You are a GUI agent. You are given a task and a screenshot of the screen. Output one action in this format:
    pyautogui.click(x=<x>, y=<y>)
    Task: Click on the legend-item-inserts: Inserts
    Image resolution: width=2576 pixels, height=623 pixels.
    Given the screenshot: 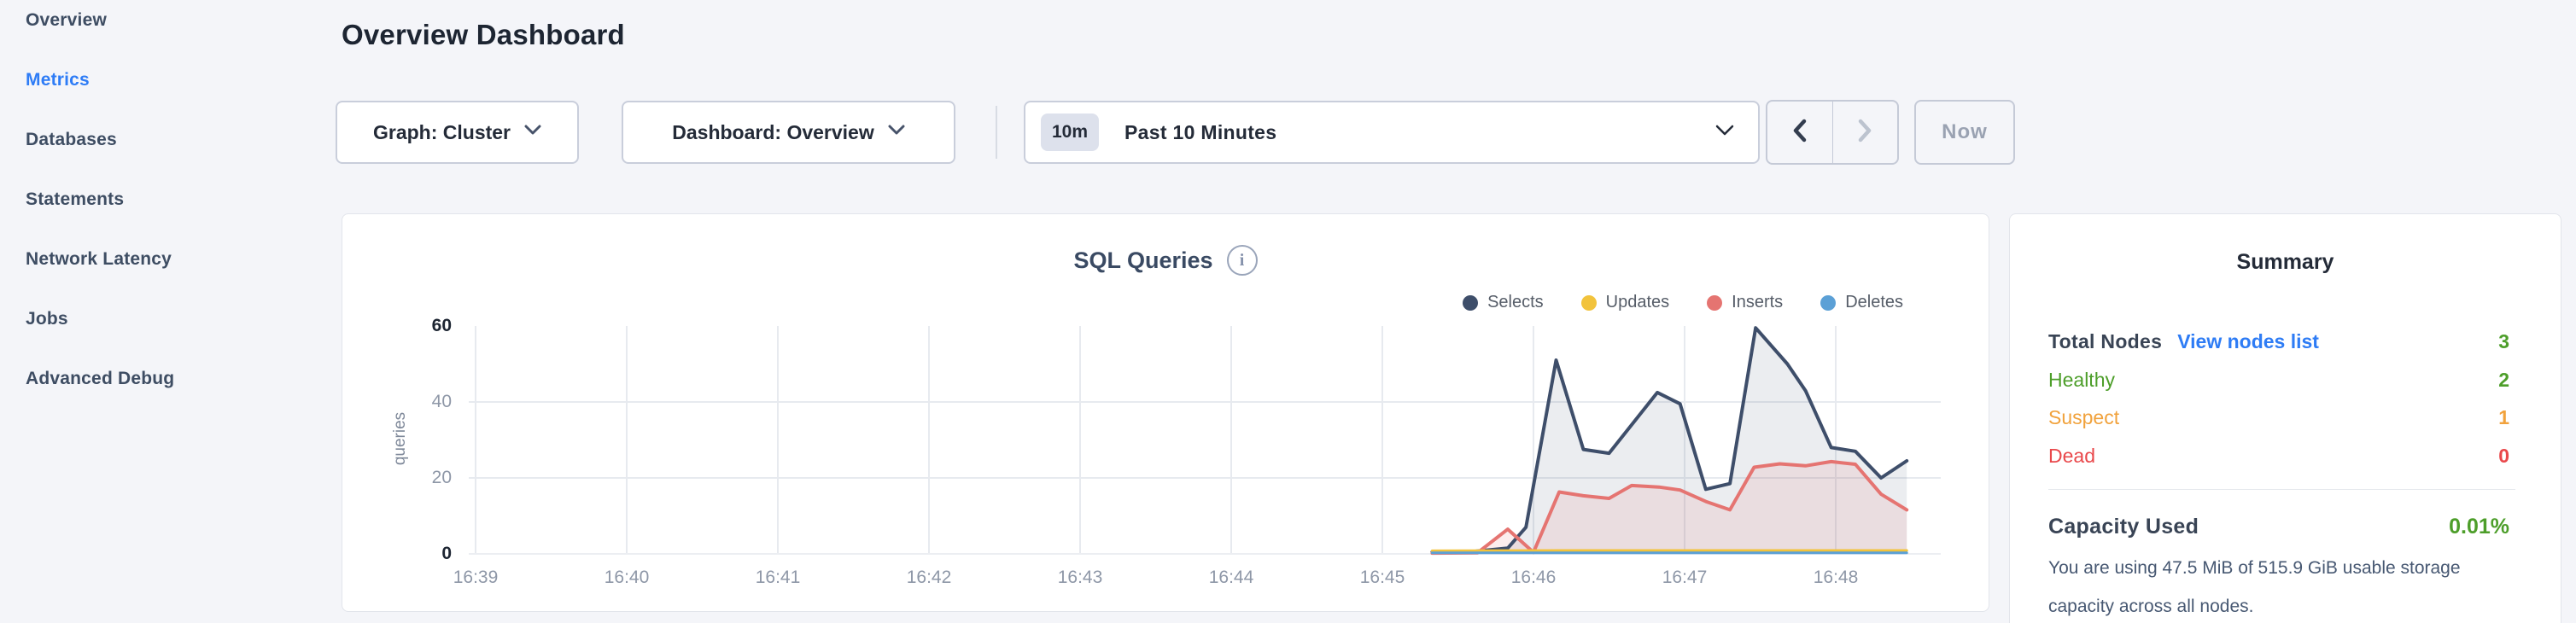 What is the action you would take?
    pyautogui.click(x=1745, y=302)
    